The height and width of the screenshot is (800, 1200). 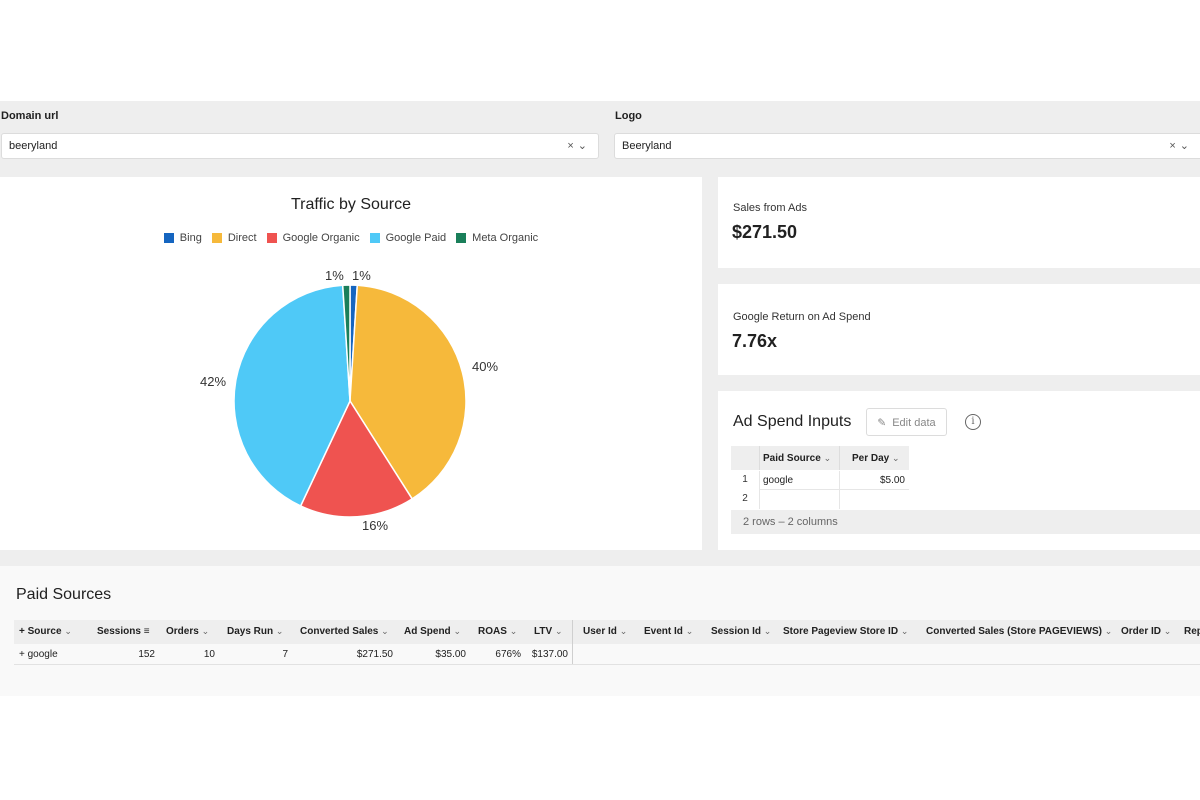 What do you see at coordinates (874, 480) in the screenshot?
I see `cell-per-day: $5.00` at bounding box center [874, 480].